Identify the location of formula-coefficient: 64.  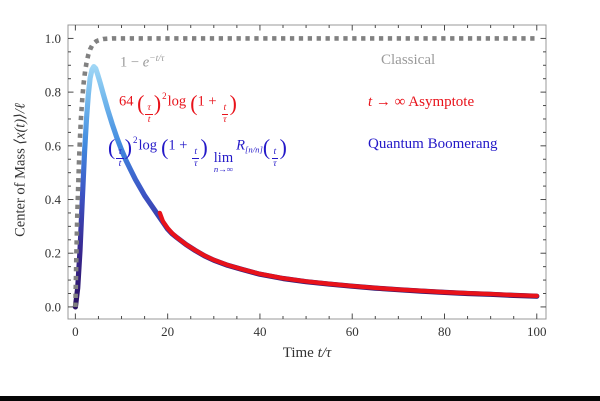
(128, 101).